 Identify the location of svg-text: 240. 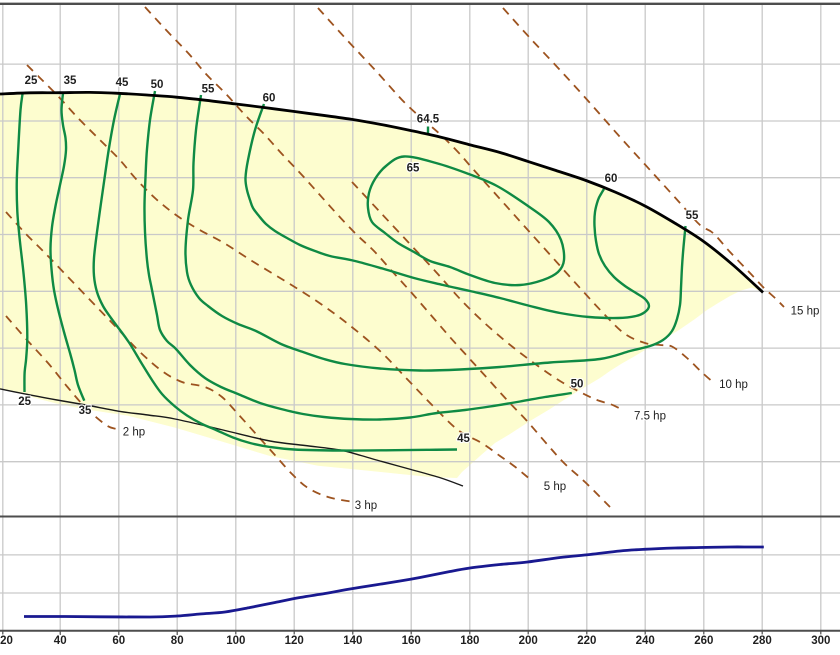
(645, 641).